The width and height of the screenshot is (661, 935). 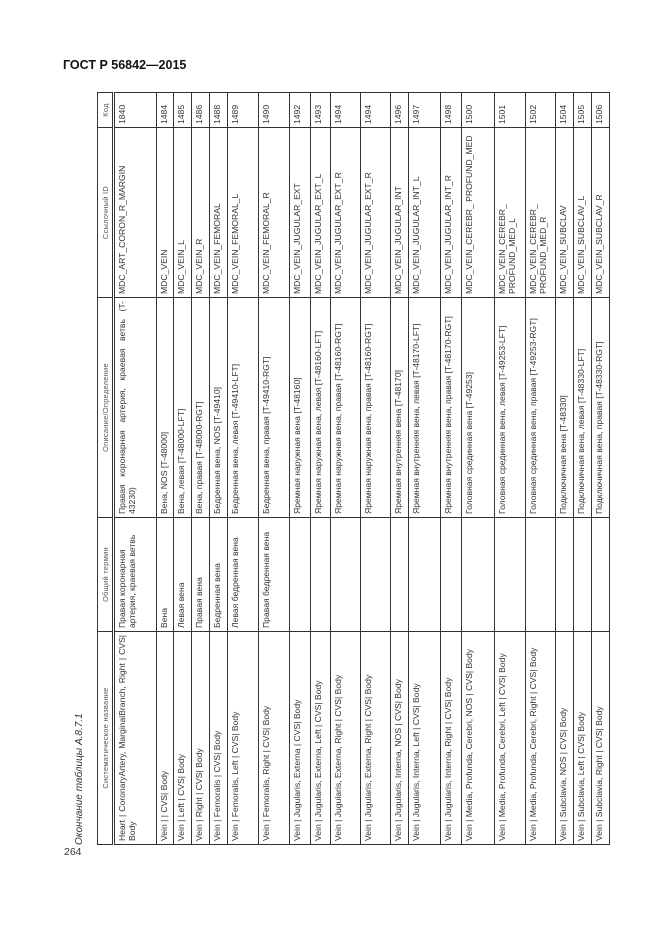 I want to click on table-cell: 1484, so click(x=165, y=110).